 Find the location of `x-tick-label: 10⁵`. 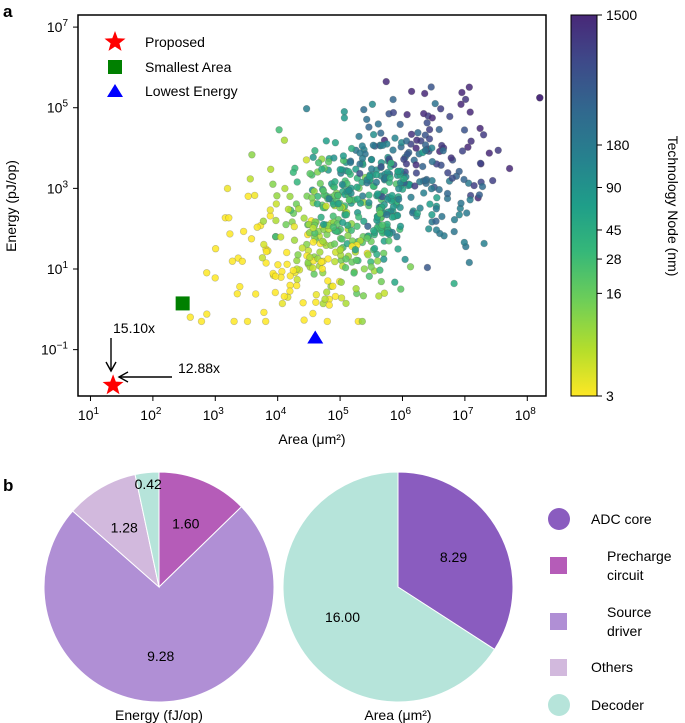

x-tick-label: 10⁵ is located at coordinates (339, 414).